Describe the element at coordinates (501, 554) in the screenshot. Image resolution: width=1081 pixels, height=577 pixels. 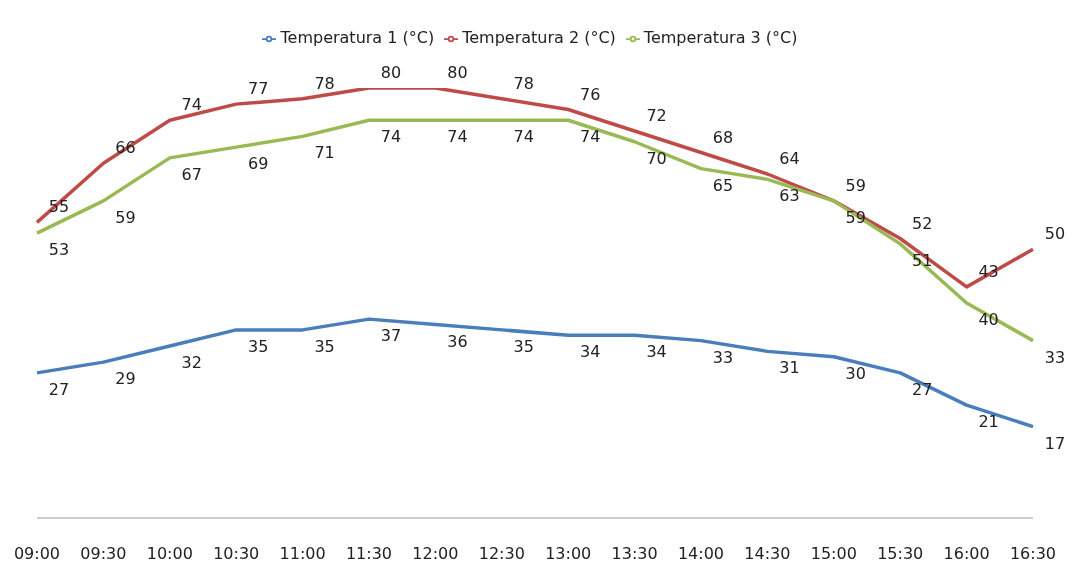
I see `x-tick-label: 12:30` at that location.